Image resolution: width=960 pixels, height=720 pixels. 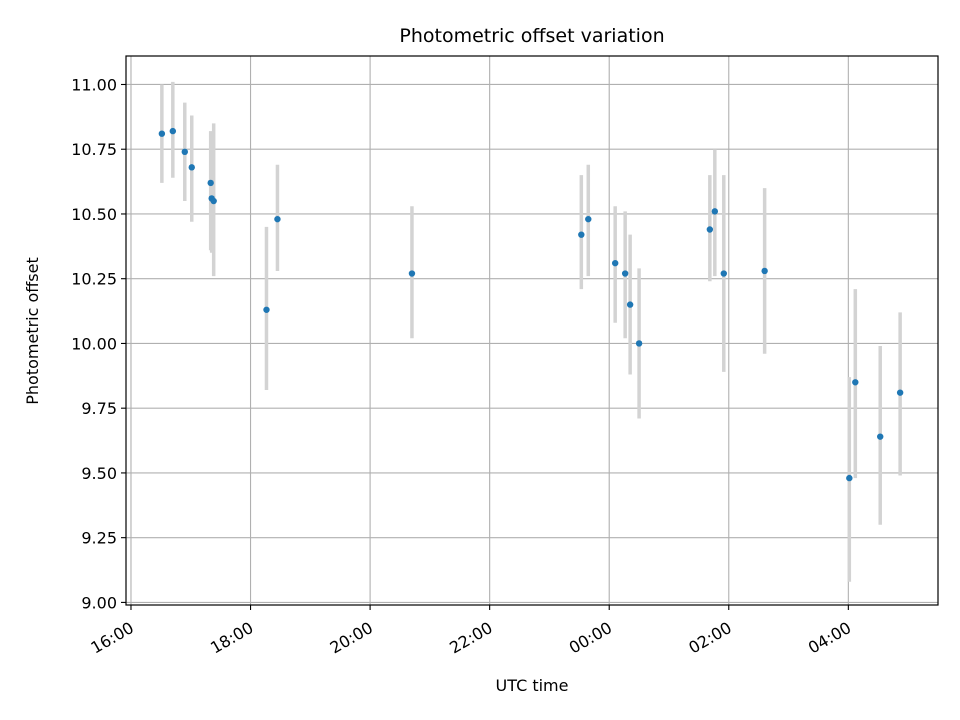 What do you see at coordinates (32, 331) in the screenshot?
I see `y-axis-title: Photometric offset` at bounding box center [32, 331].